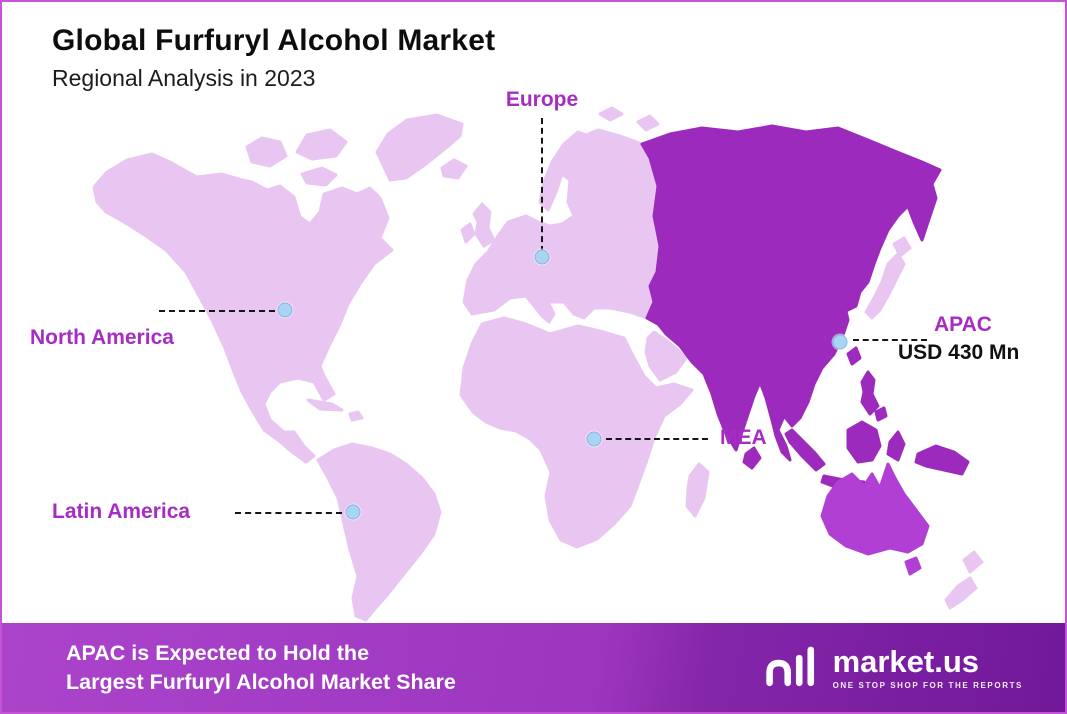 The height and width of the screenshot is (714, 1067). Describe the element at coordinates (885, 286) in the screenshot. I see `japan-honshu` at that location.